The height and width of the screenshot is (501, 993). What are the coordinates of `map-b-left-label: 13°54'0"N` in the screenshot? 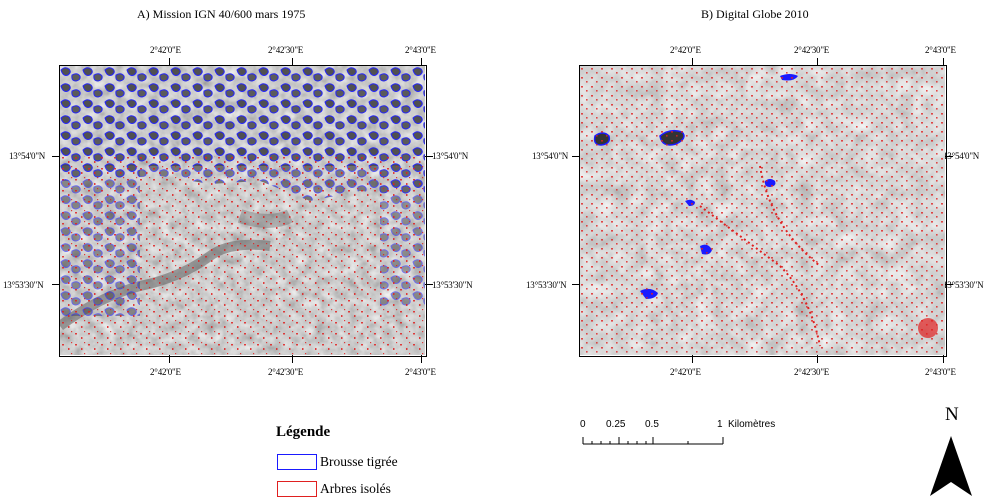 It's located at (550, 156).